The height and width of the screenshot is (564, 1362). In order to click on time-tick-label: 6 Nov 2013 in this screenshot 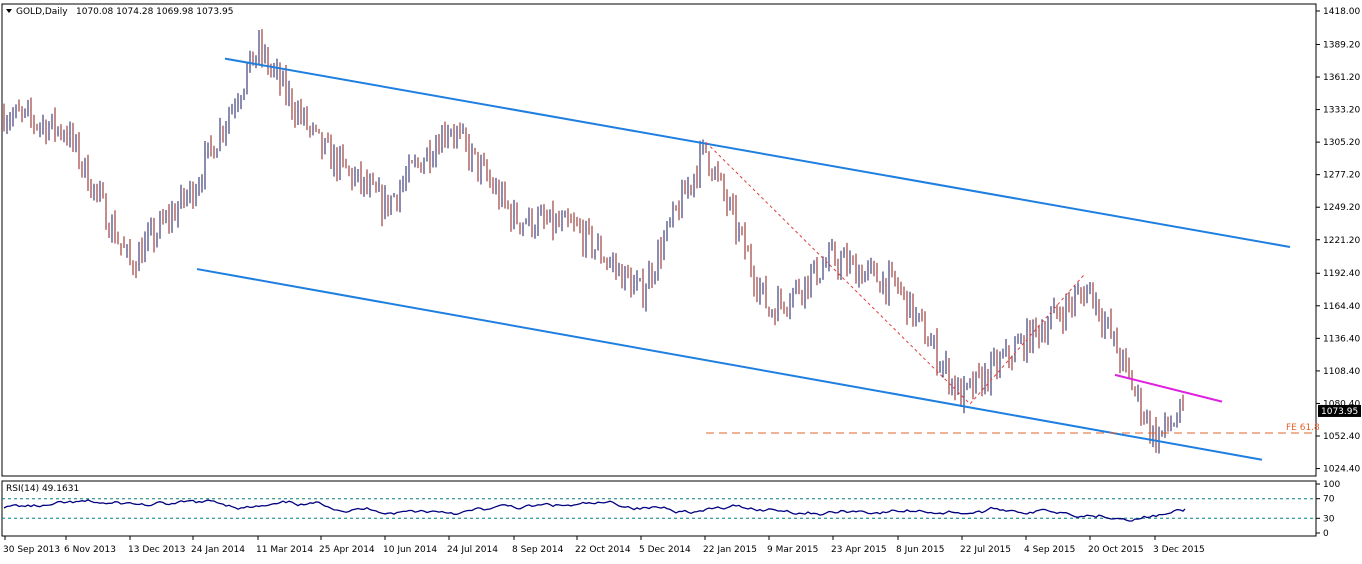, I will do `click(90, 550)`.